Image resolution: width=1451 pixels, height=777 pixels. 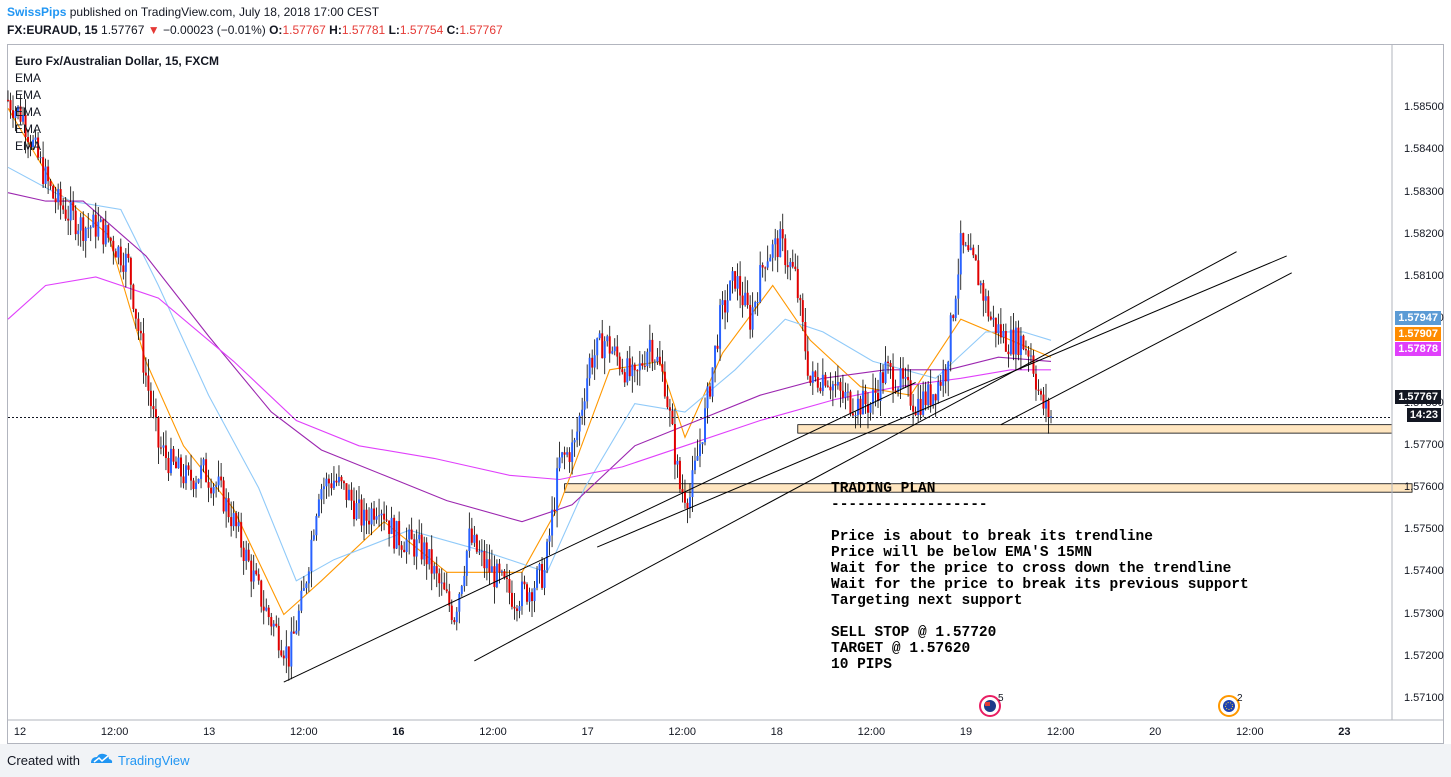 I want to click on high-value: 1.57781, so click(x=363, y=30).